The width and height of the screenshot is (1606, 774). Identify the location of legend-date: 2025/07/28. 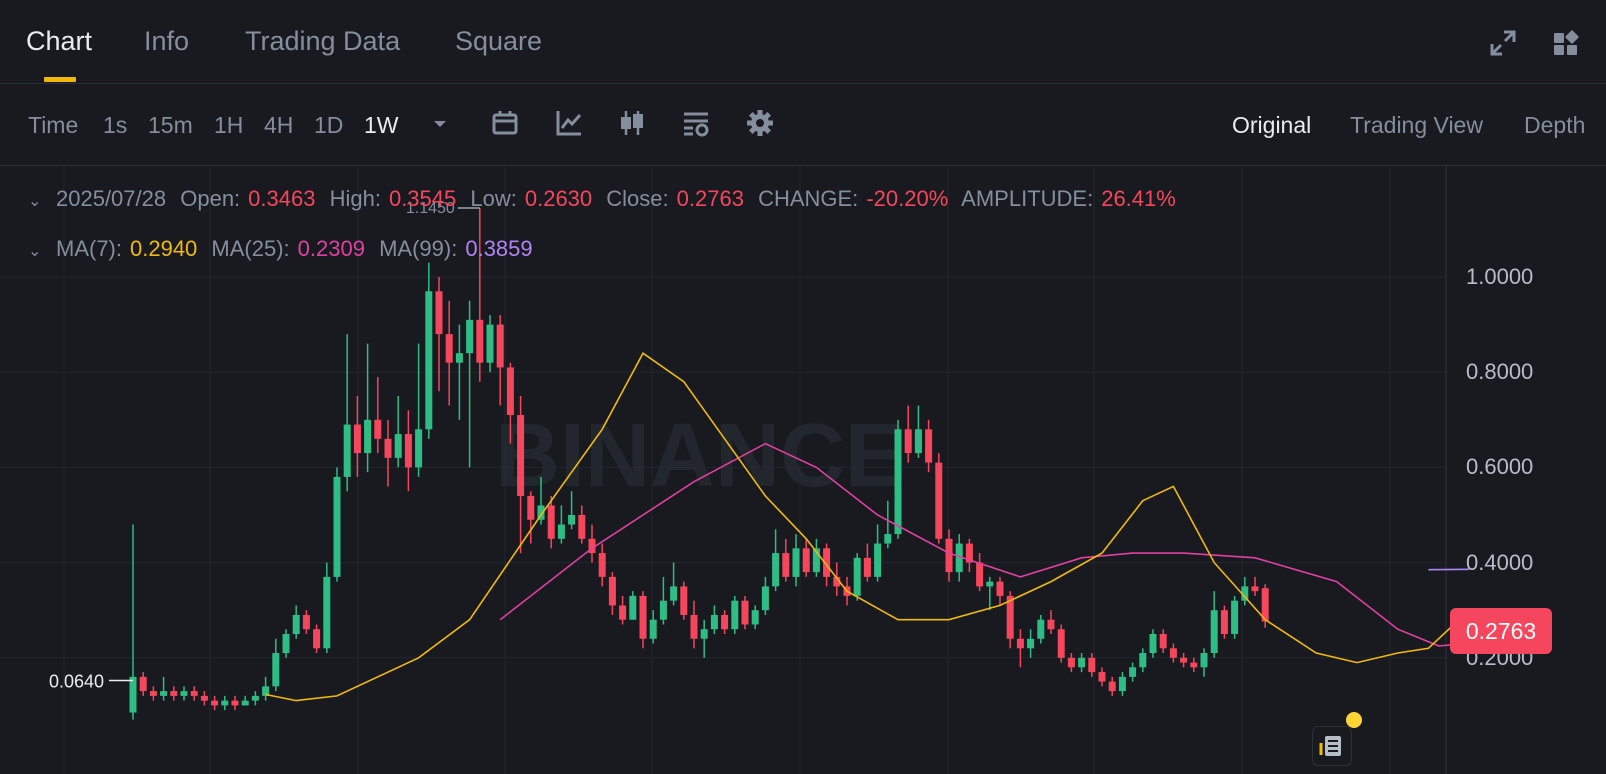
(111, 198).